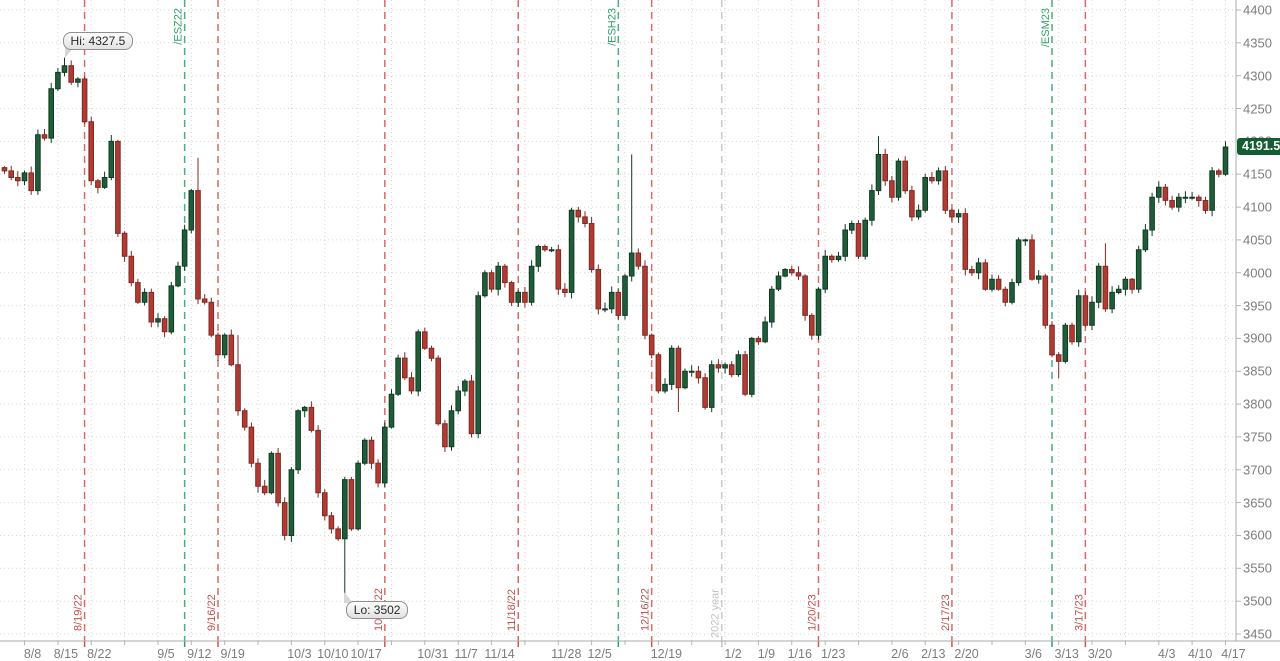 The image size is (1280, 661). I want to click on price-label: 4350, so click(1257, 43).